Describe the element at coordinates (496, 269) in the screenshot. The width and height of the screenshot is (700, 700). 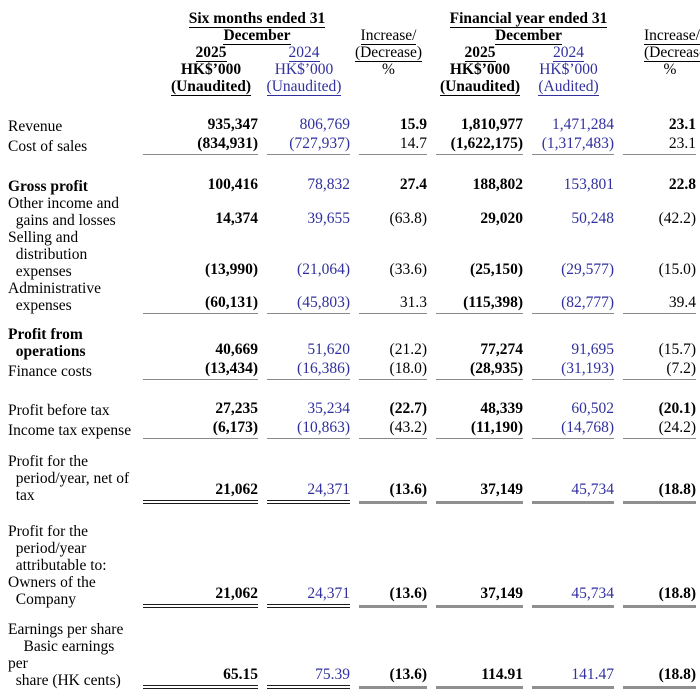
I see `cell-value: (25,150)` at that location.